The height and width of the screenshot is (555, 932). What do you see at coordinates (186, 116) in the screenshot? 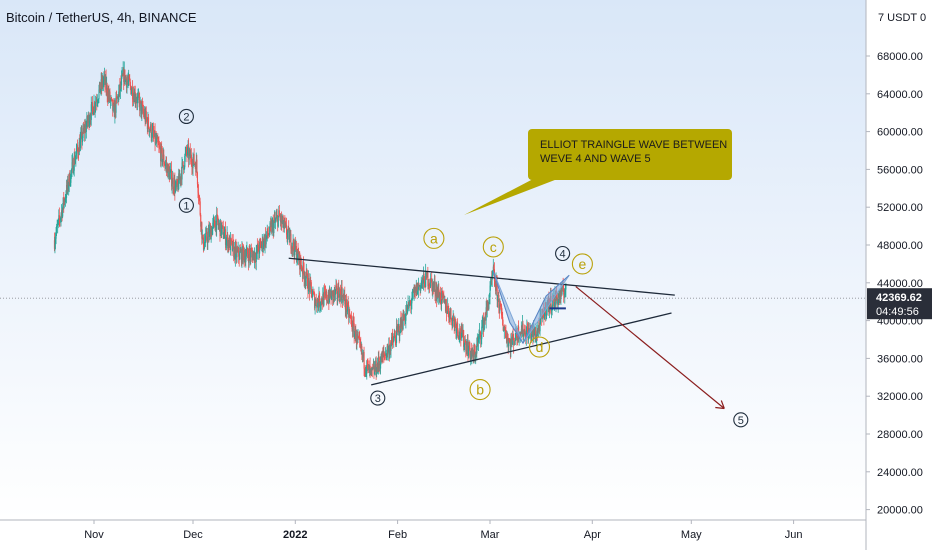
I see `wave-label-2: 2` at bounding box center [186, 116].